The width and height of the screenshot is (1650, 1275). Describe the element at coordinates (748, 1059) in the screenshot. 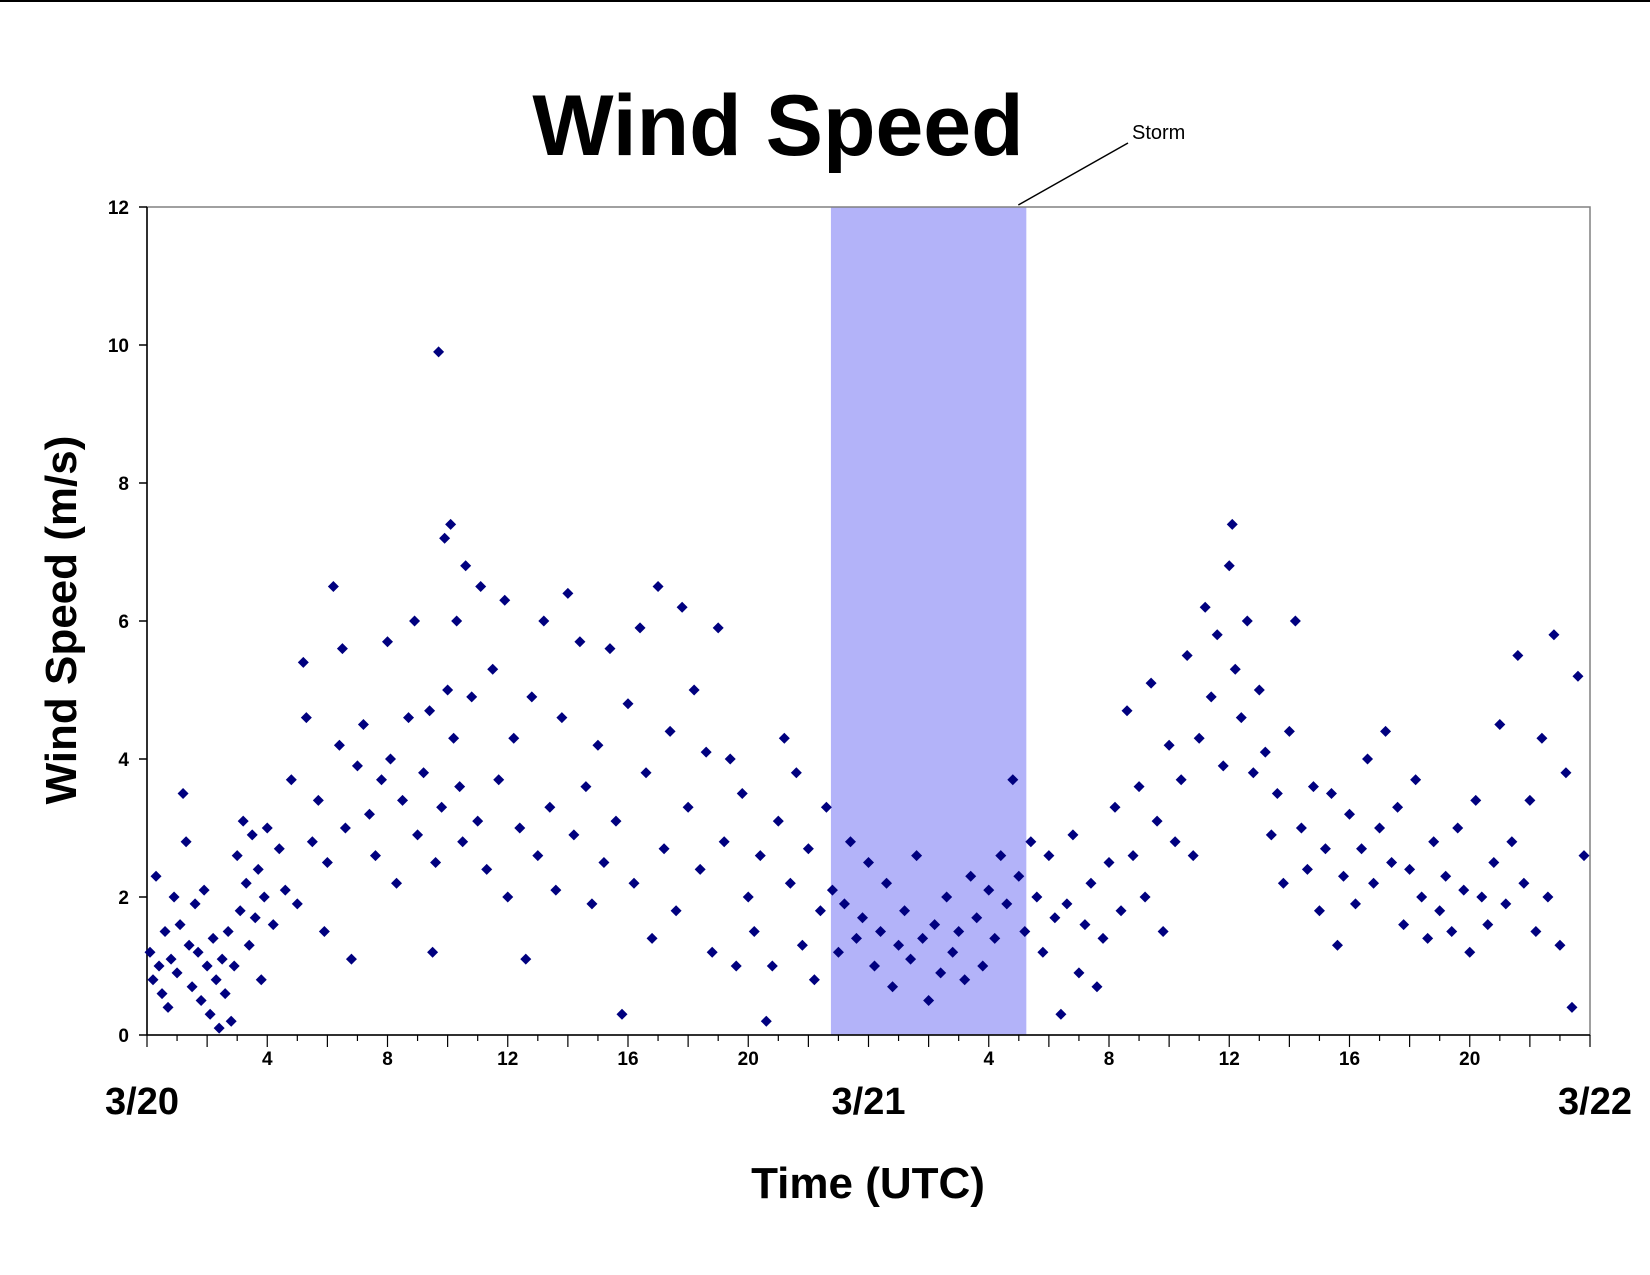

I see `x-tick-label: 20` at that location.